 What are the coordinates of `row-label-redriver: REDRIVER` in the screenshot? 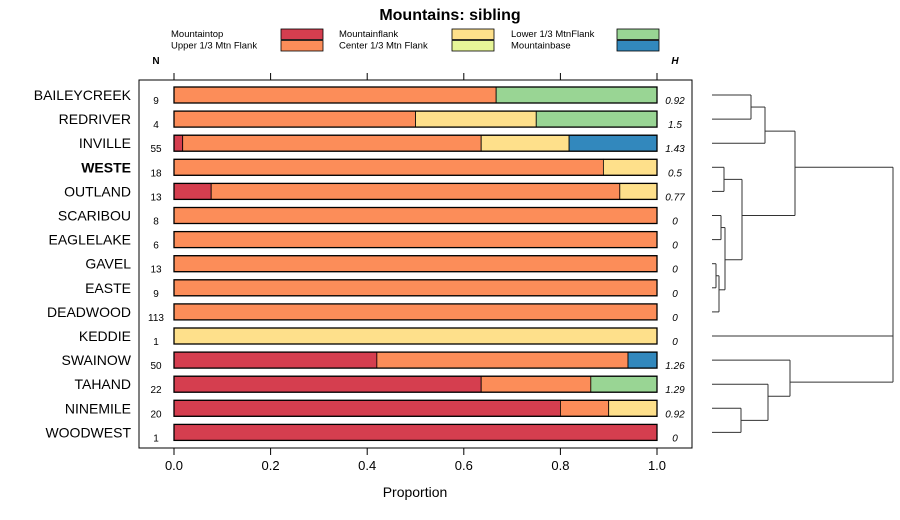 It's located at (95, 119).